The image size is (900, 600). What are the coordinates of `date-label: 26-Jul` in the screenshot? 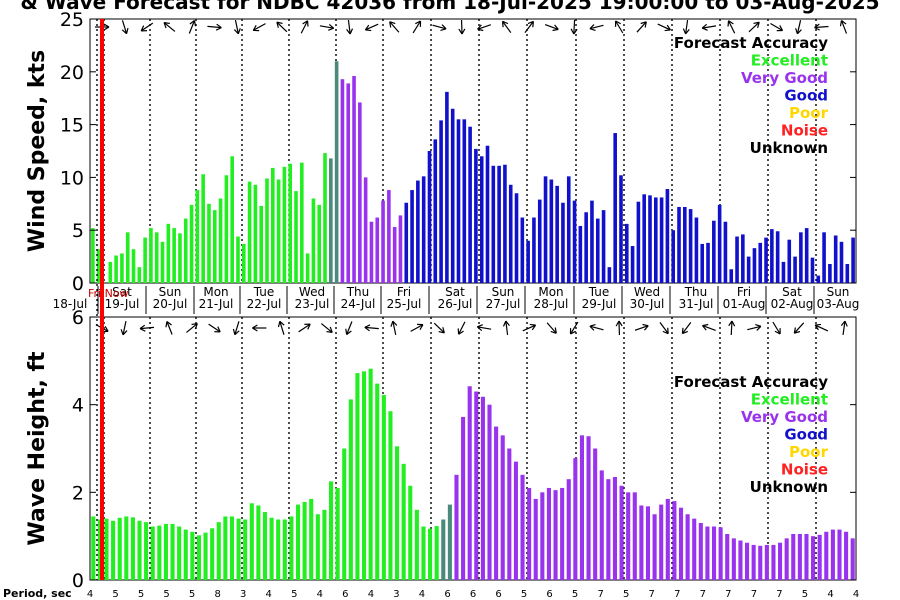 It's located at (455, 304).